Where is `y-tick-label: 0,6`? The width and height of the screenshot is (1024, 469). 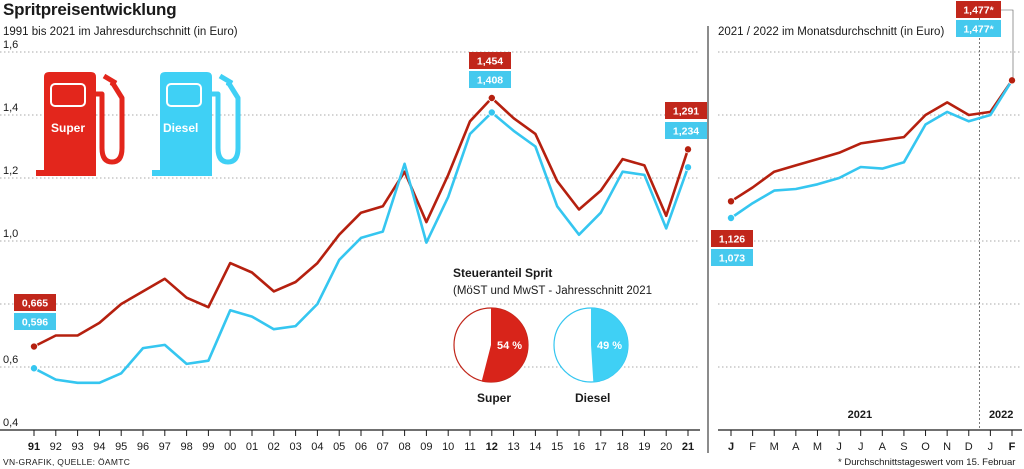 y-tick-label: 0,6 is located at coordinates (10, 360).